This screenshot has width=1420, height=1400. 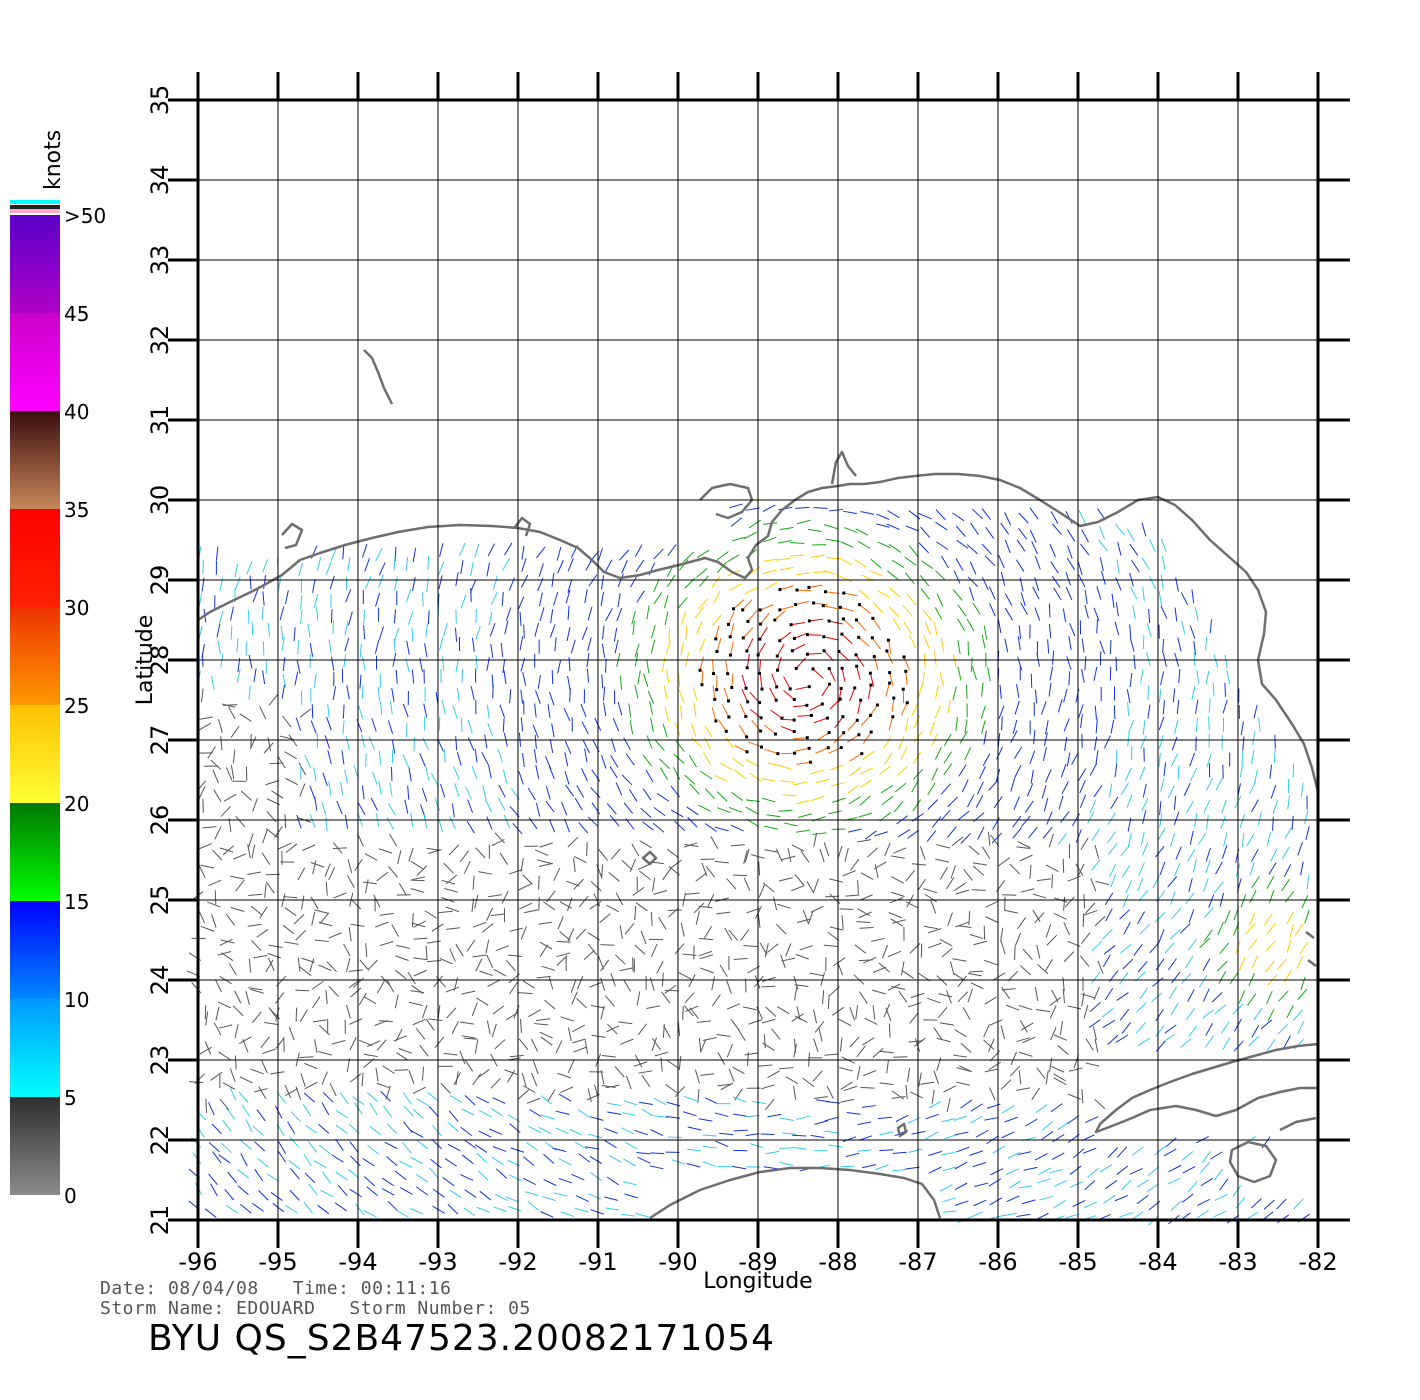 What do you see at coordinates (795, 1193) in the screenshot?
I see `yucatan-coastline` at bounding box center [795, 1193].